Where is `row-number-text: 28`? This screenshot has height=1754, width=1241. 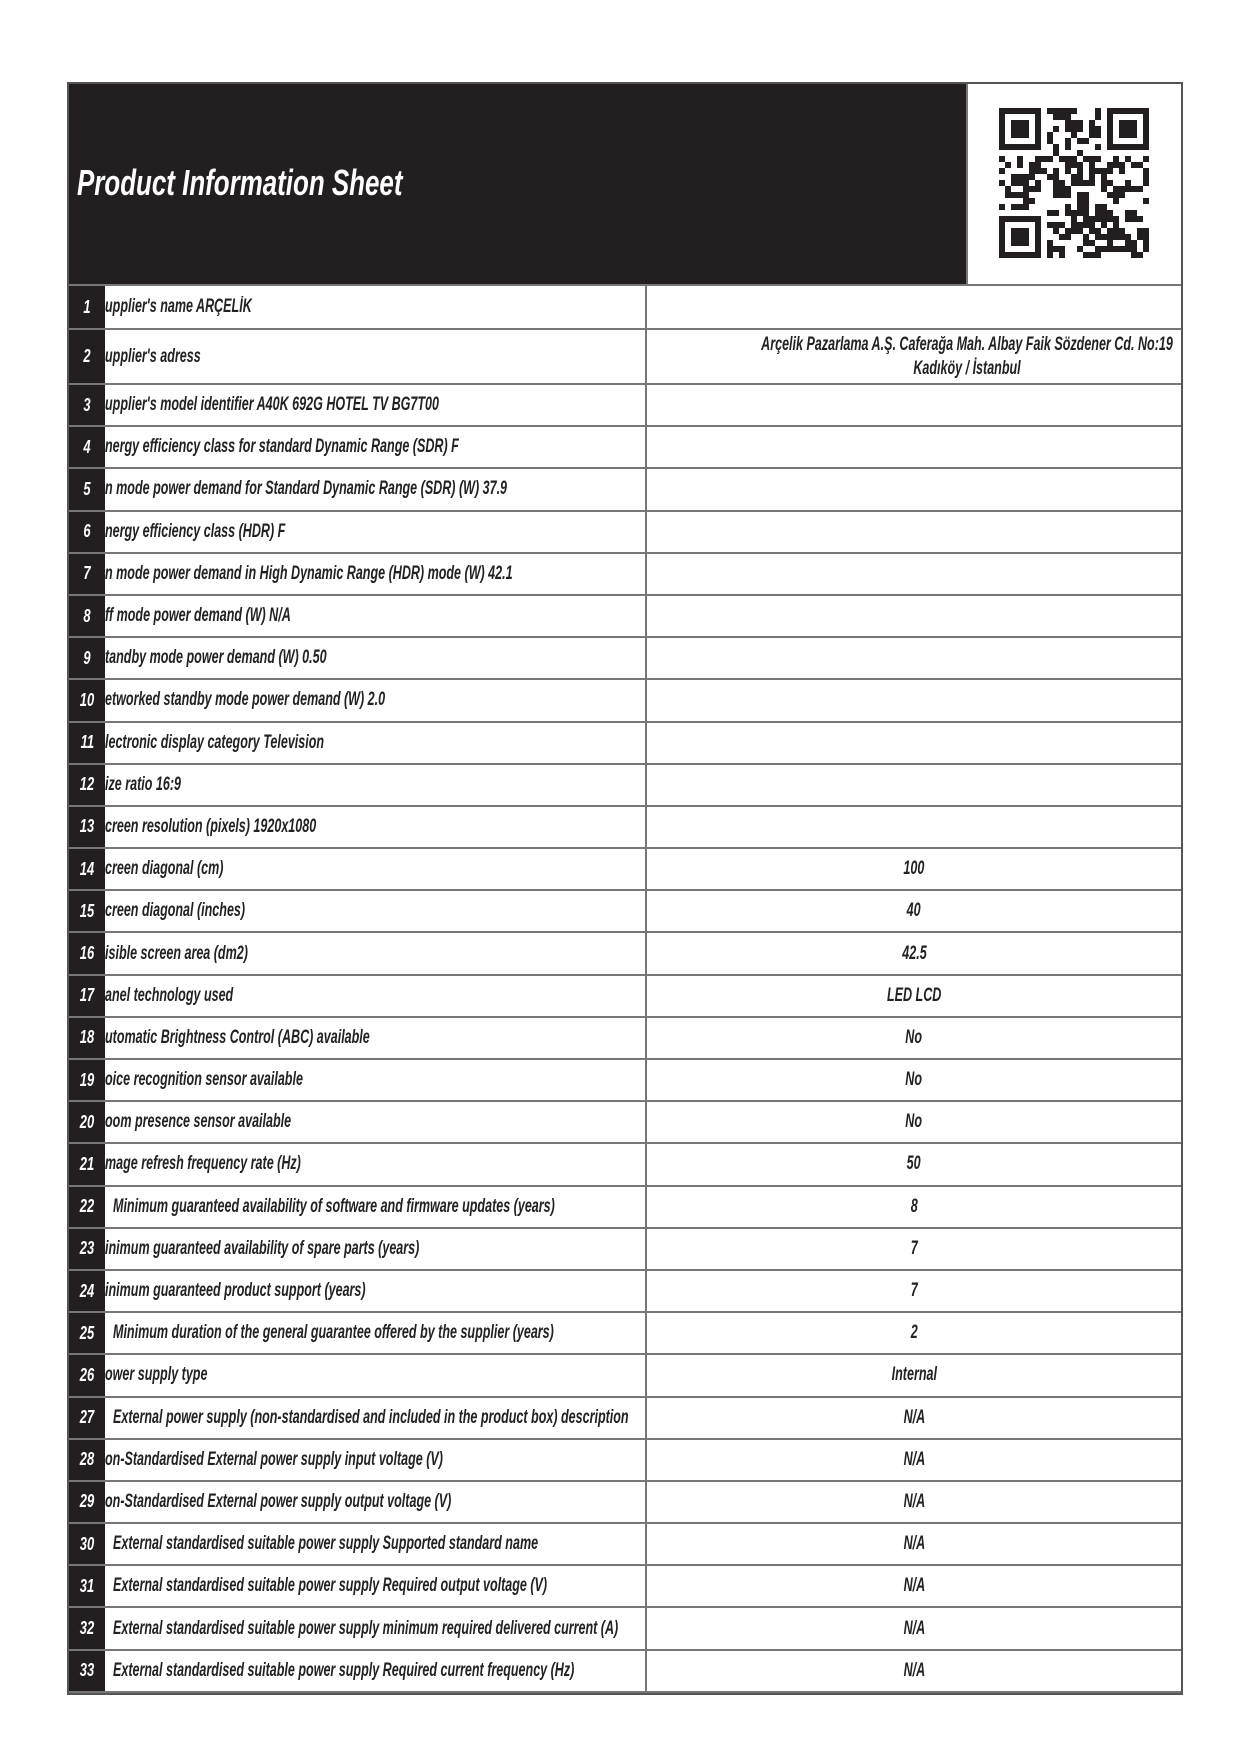
row-number-text: 28 is located at coordinates (87, 1459).